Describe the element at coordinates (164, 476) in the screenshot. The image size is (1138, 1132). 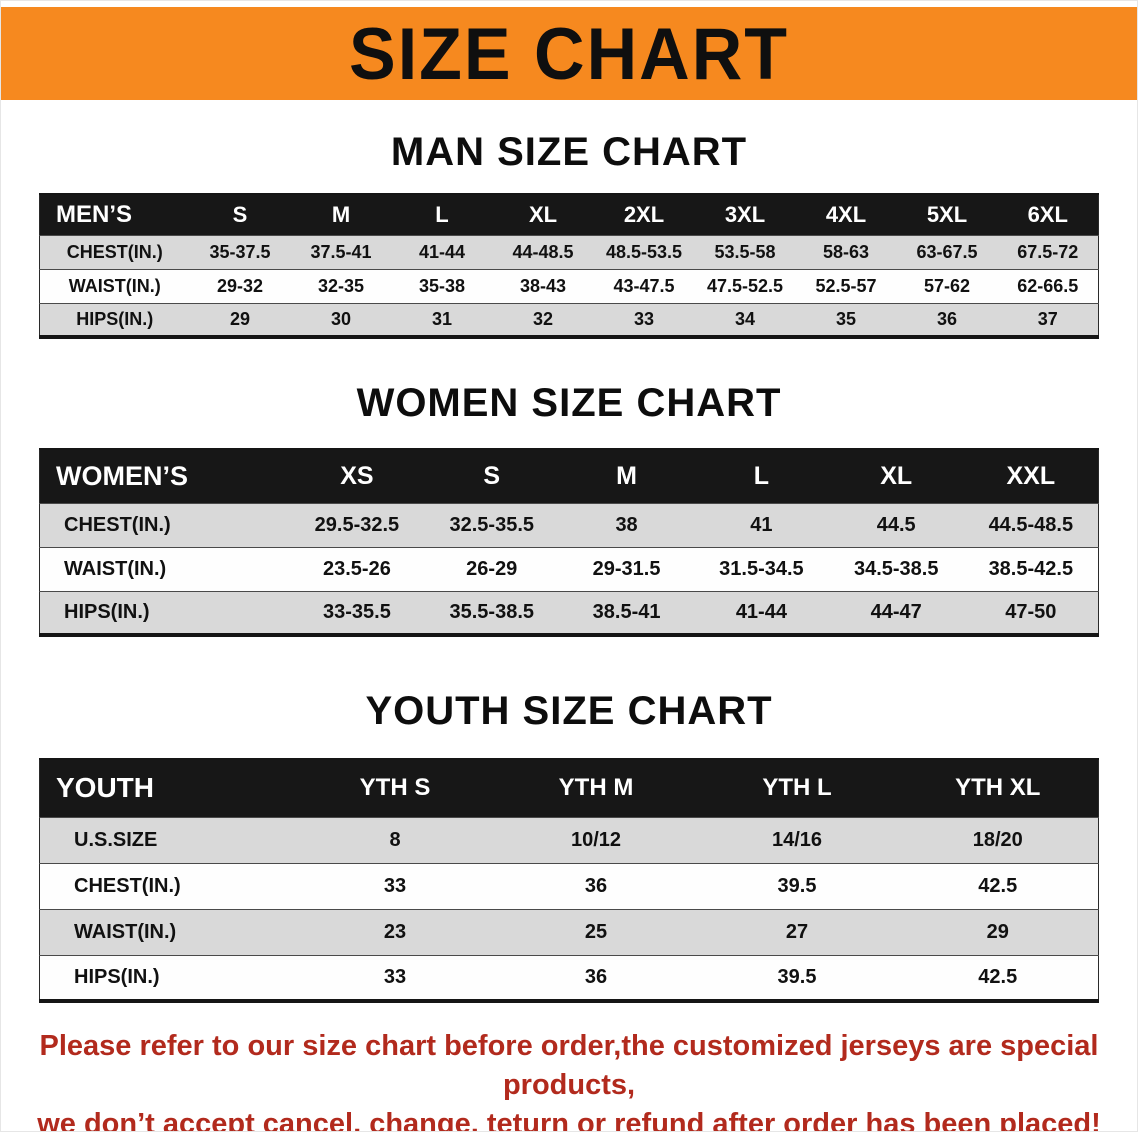
I see `table-corner-label: WOMEN’S` at that location.